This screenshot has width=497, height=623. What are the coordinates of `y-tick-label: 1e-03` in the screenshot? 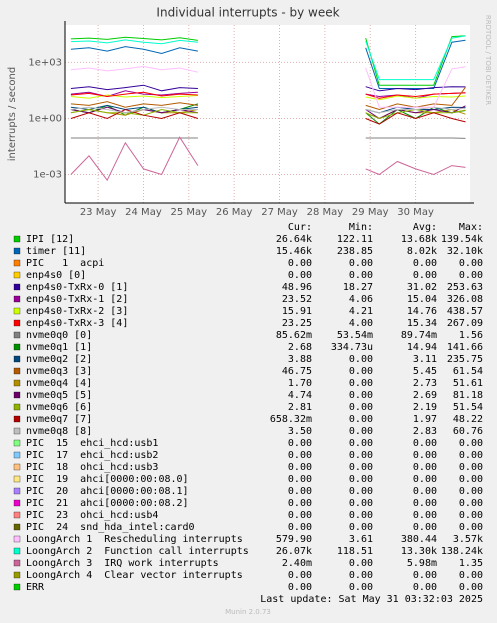 It's located at (47, 175).